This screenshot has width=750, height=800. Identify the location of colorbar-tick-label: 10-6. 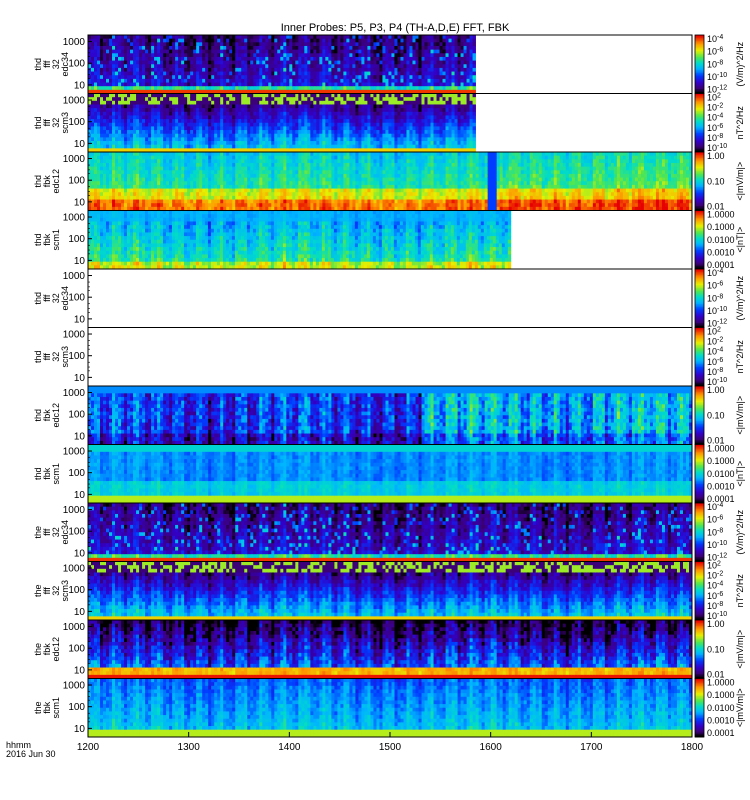
(715, 52).